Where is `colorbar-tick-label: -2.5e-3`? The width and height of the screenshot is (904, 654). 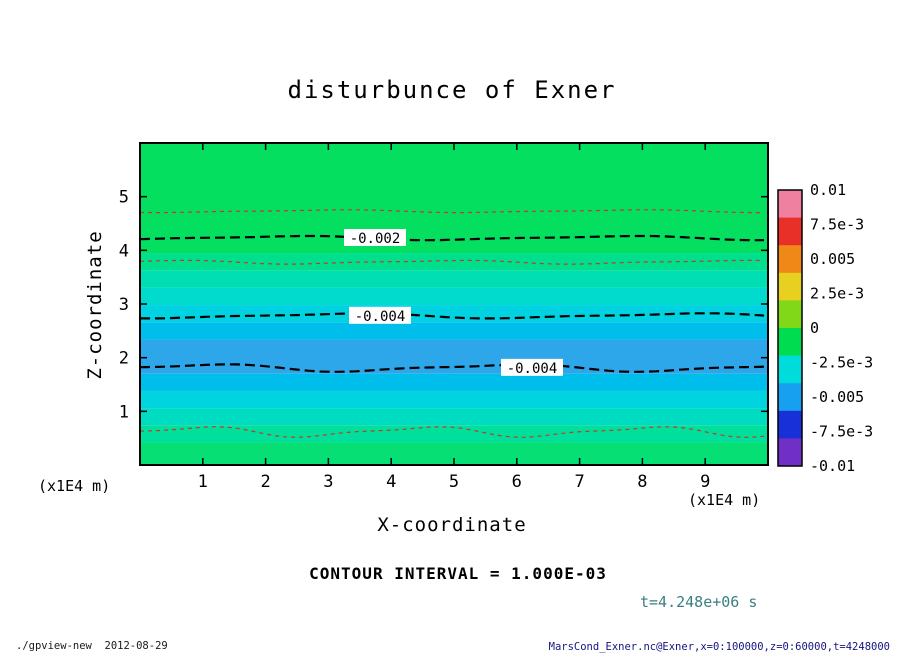 colorbar-tick-label: -2.5e-3 is located at coordinates (841, 363).